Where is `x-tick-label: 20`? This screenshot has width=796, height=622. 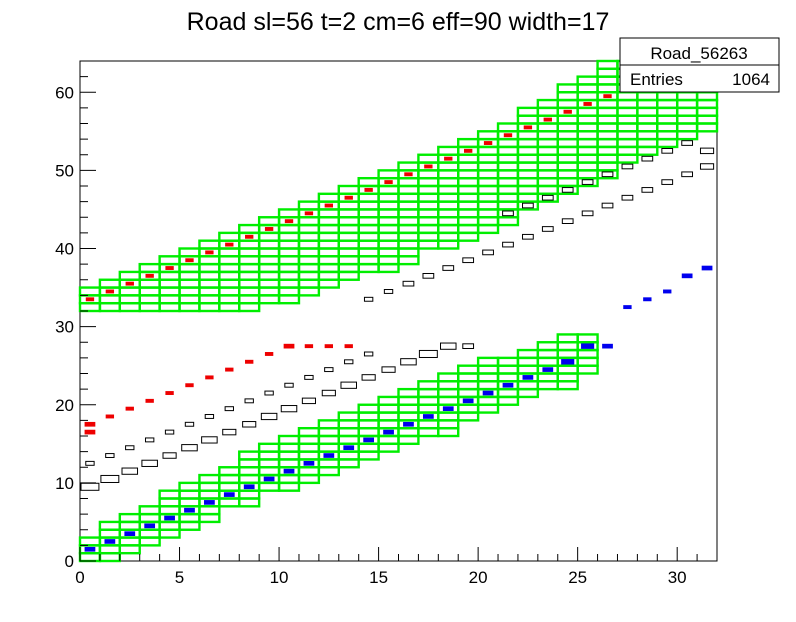
x-tick-label: 20 is located at coordinates (478, 577).